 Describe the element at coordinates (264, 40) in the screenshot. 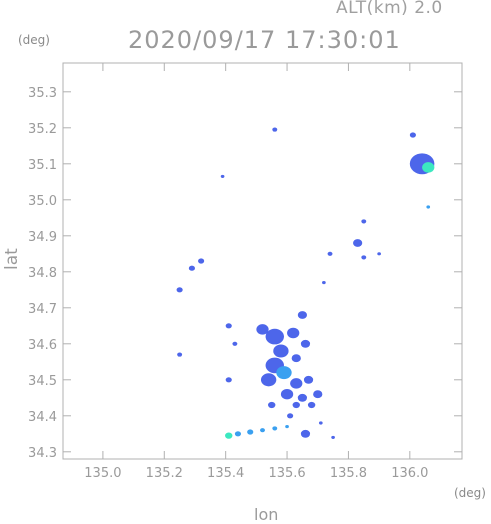

I see `timestamp-title: 2020/09/17 17:30:01` at that location.